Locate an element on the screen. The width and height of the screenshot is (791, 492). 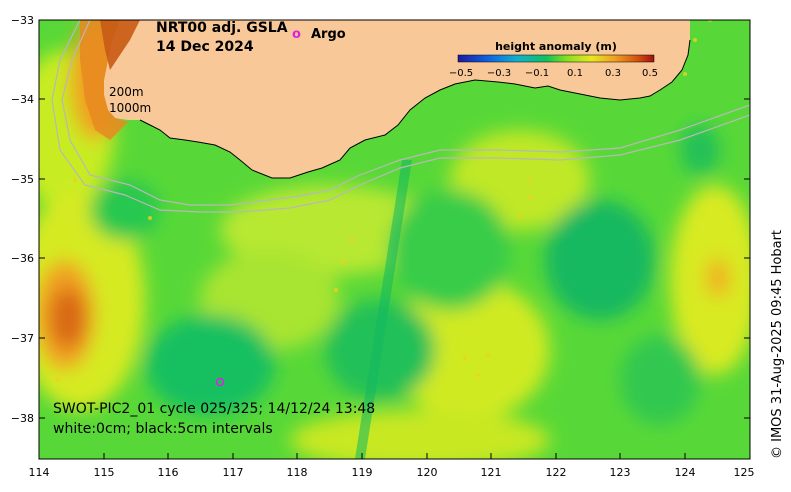
x-tick-label: 115 is located at coordinates (104, 472).